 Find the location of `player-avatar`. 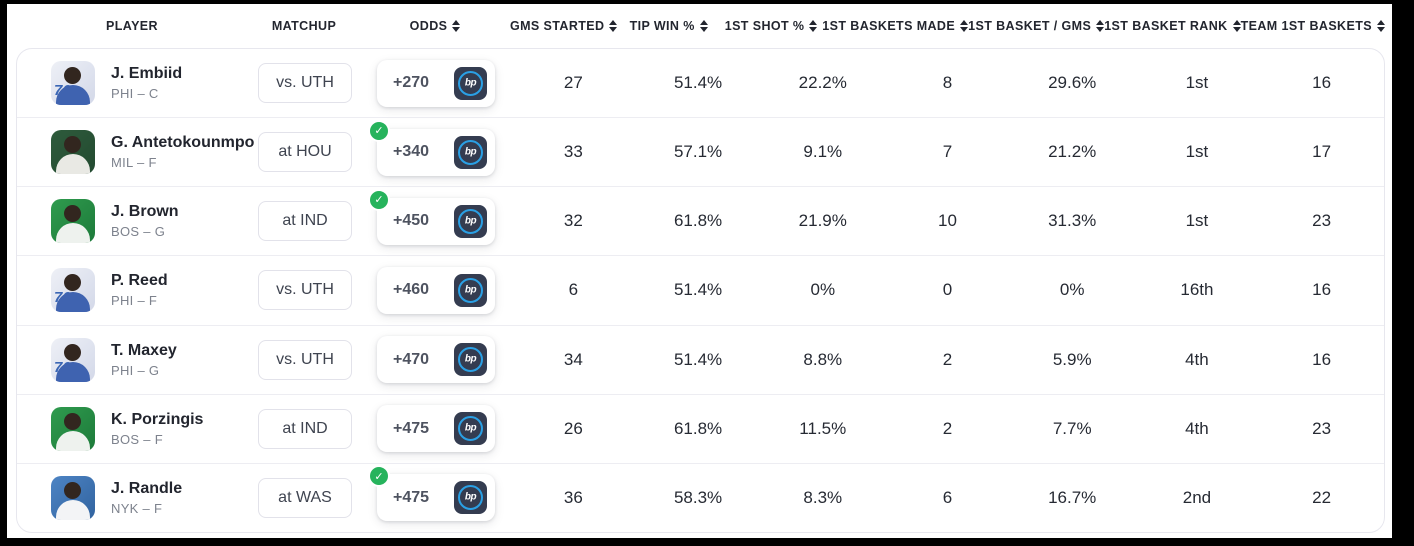

player-avatar is located at coordinates (73, 152).